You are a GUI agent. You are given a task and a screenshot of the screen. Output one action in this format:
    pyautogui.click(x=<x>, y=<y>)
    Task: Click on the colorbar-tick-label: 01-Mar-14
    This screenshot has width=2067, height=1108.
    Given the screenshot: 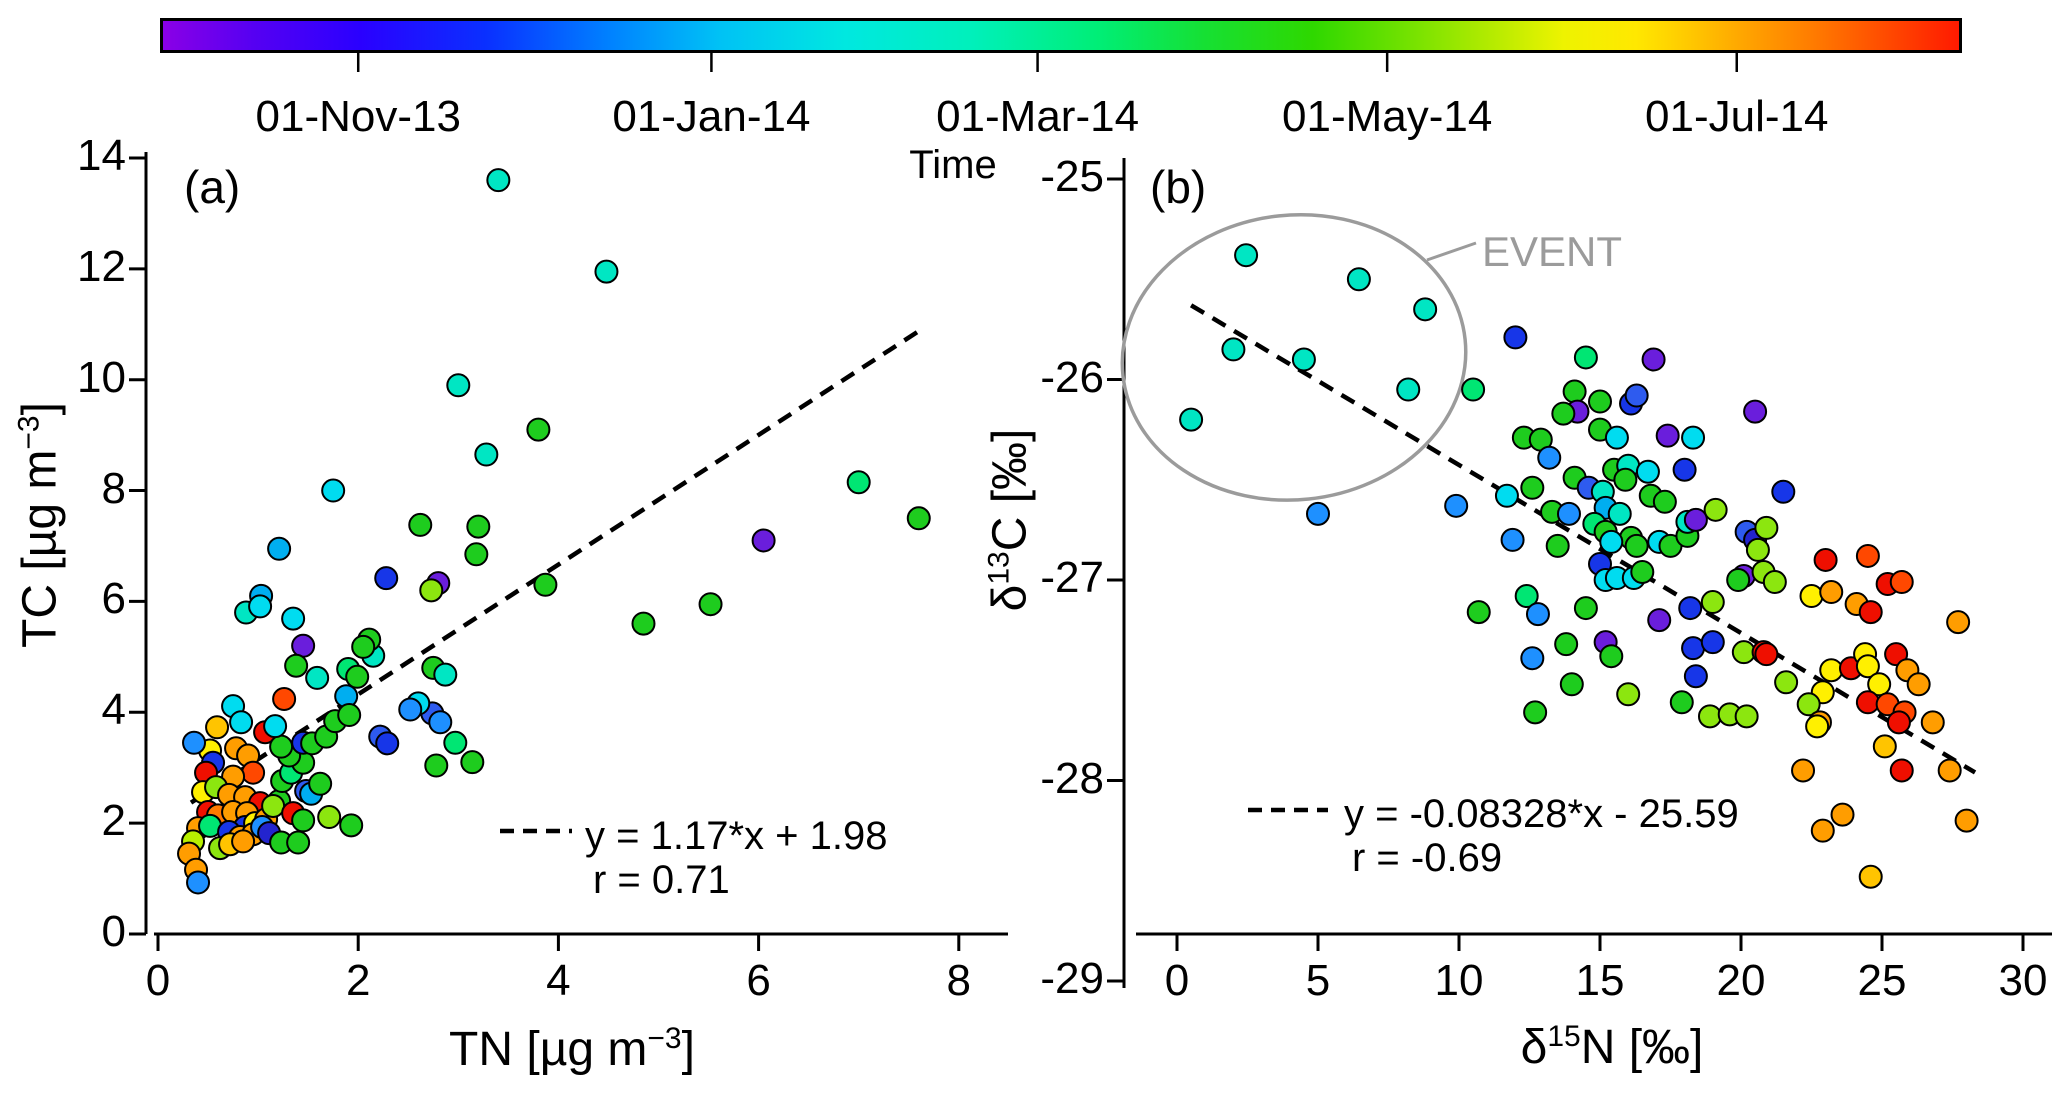 What is the action you would take?
    pyautogui.click(x=1038, y=116)
    